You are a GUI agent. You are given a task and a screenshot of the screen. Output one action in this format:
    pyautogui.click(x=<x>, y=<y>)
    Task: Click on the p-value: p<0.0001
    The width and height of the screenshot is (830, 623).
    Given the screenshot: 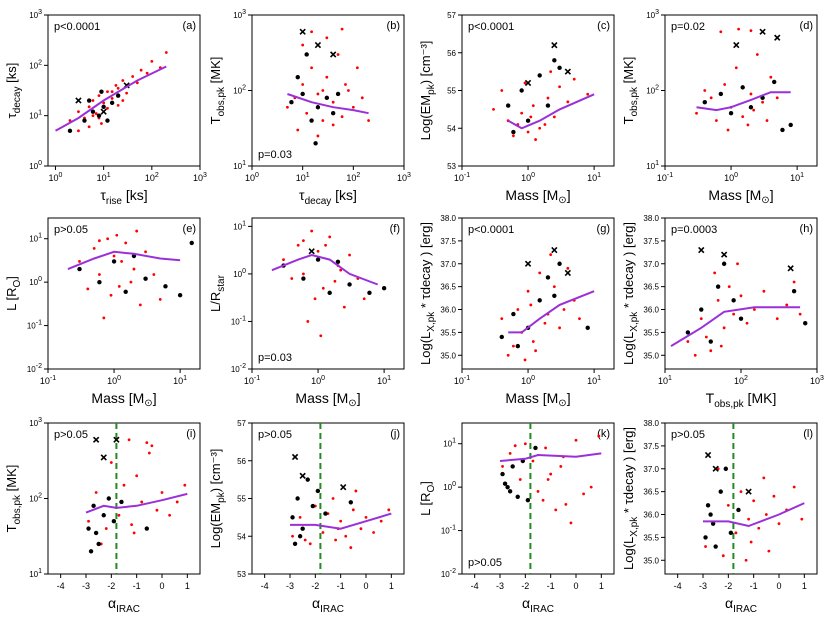 What is the action you would take?
    pyautogui.click(x=491, y=230)
    